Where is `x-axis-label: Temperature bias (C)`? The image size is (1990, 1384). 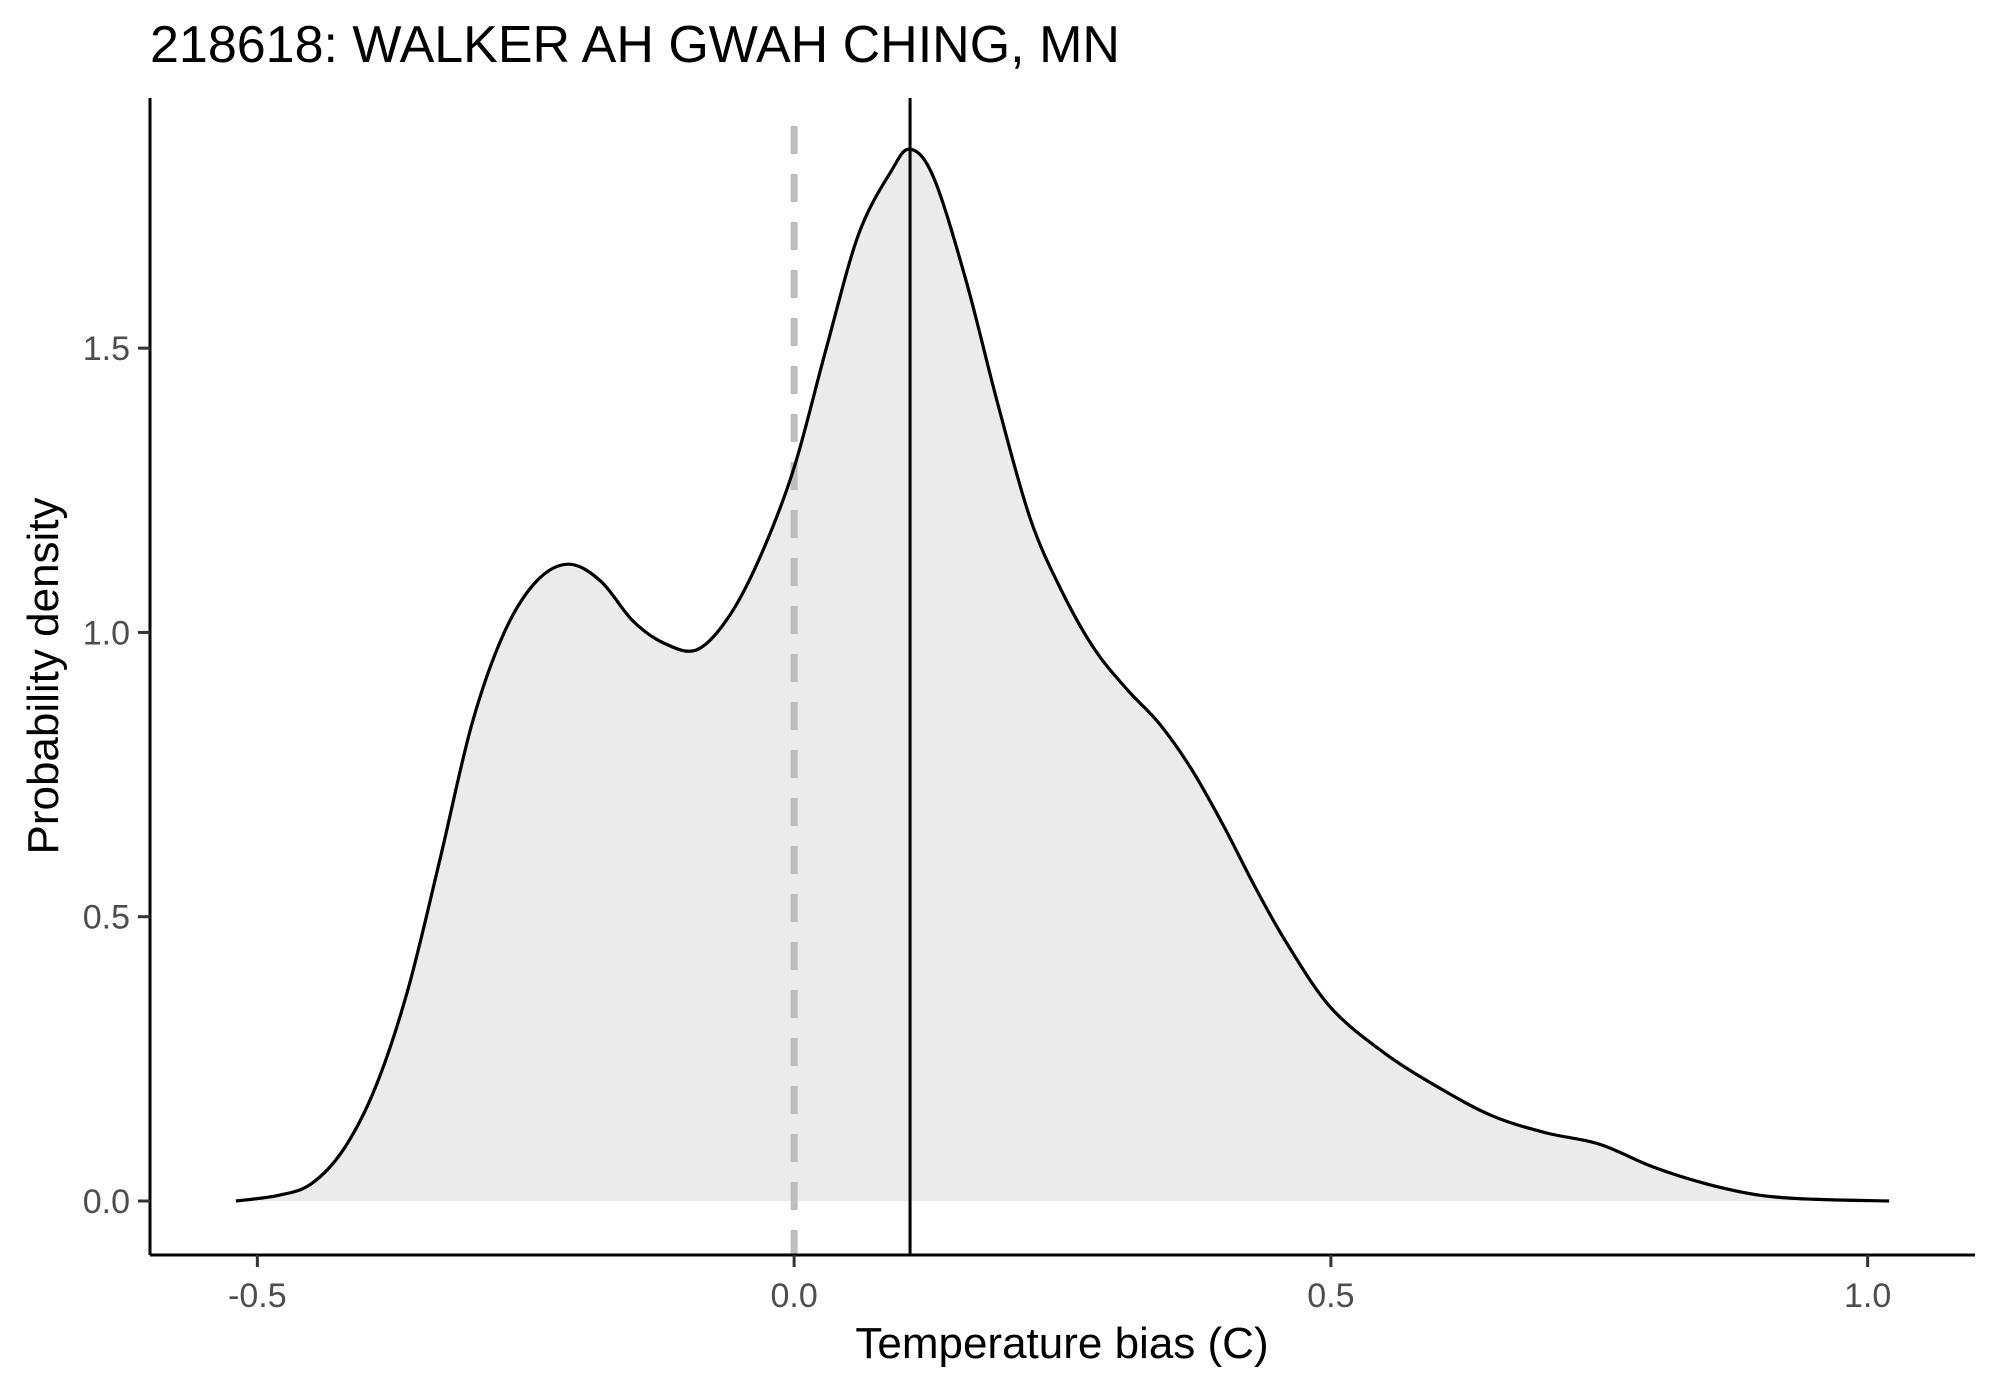
x-axis-label: Temperature bias (C) is located at coordinates (1061, 1343).